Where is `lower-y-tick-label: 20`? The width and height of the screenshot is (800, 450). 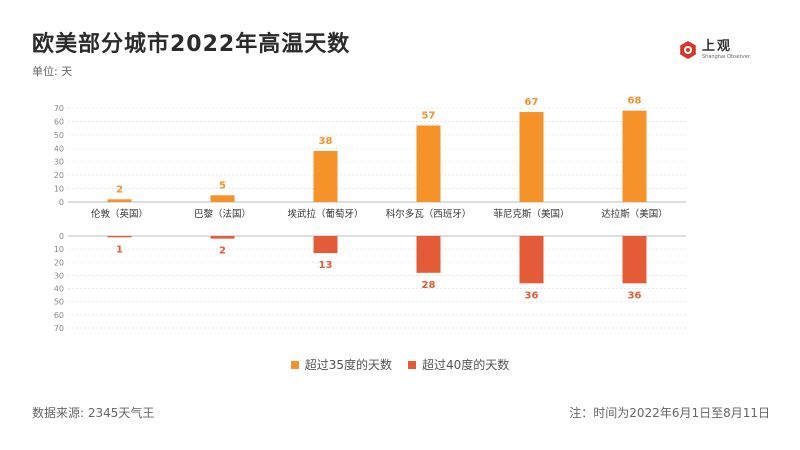
lower-y-tick-label: 20 is located at coordinates (59, 262).